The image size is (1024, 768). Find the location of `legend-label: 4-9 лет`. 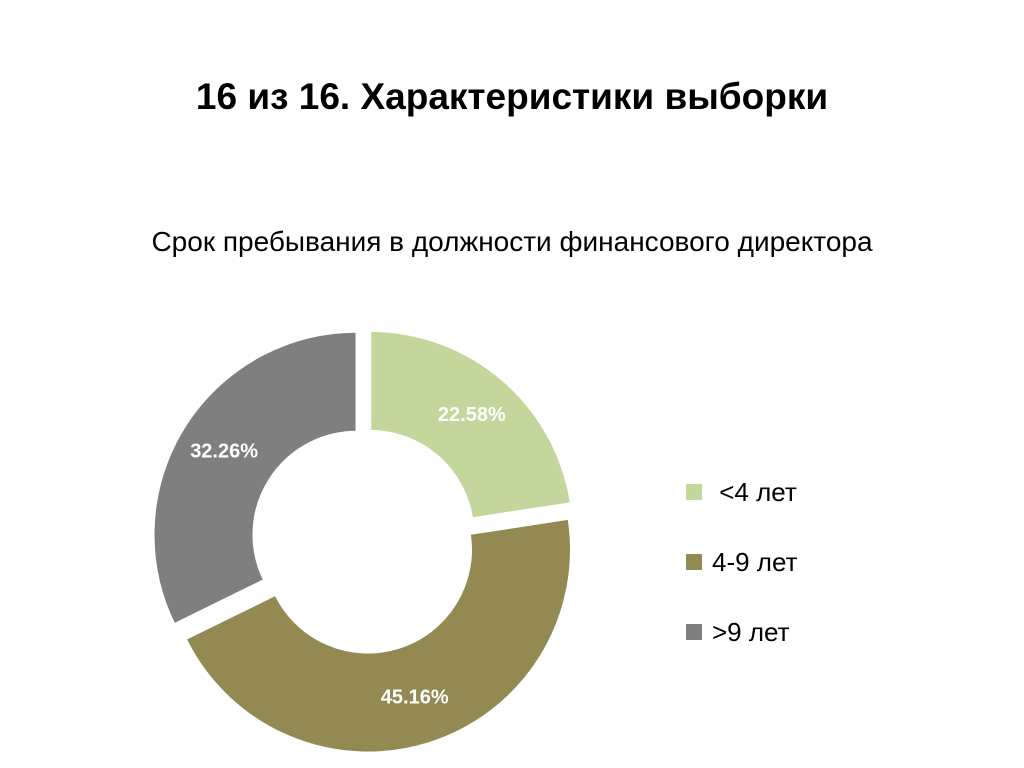

legend-label: 4-9 лет is located at coordinates (755, 562).